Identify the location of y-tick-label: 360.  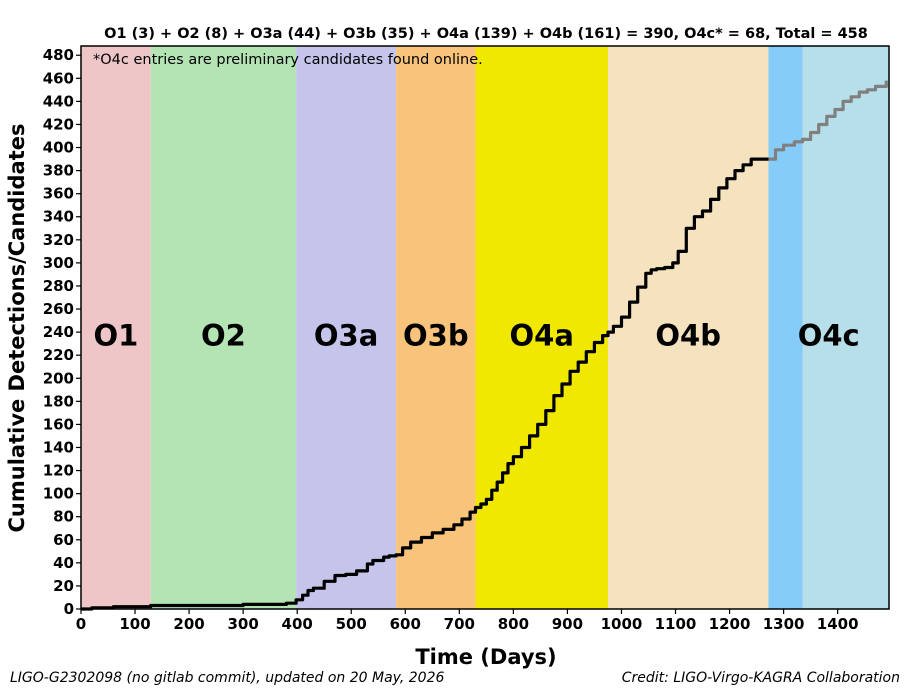
(58, 194).